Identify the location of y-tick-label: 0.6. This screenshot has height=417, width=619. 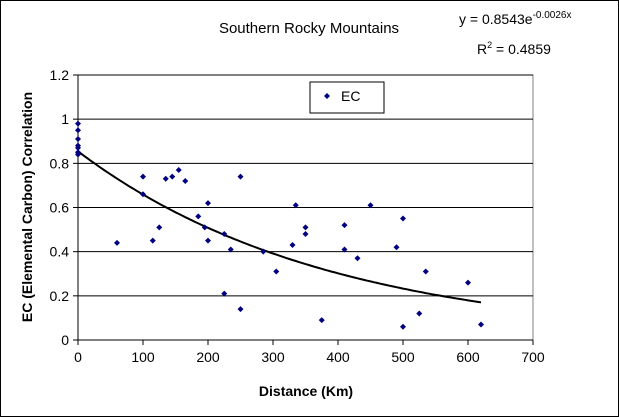
(60, 208).